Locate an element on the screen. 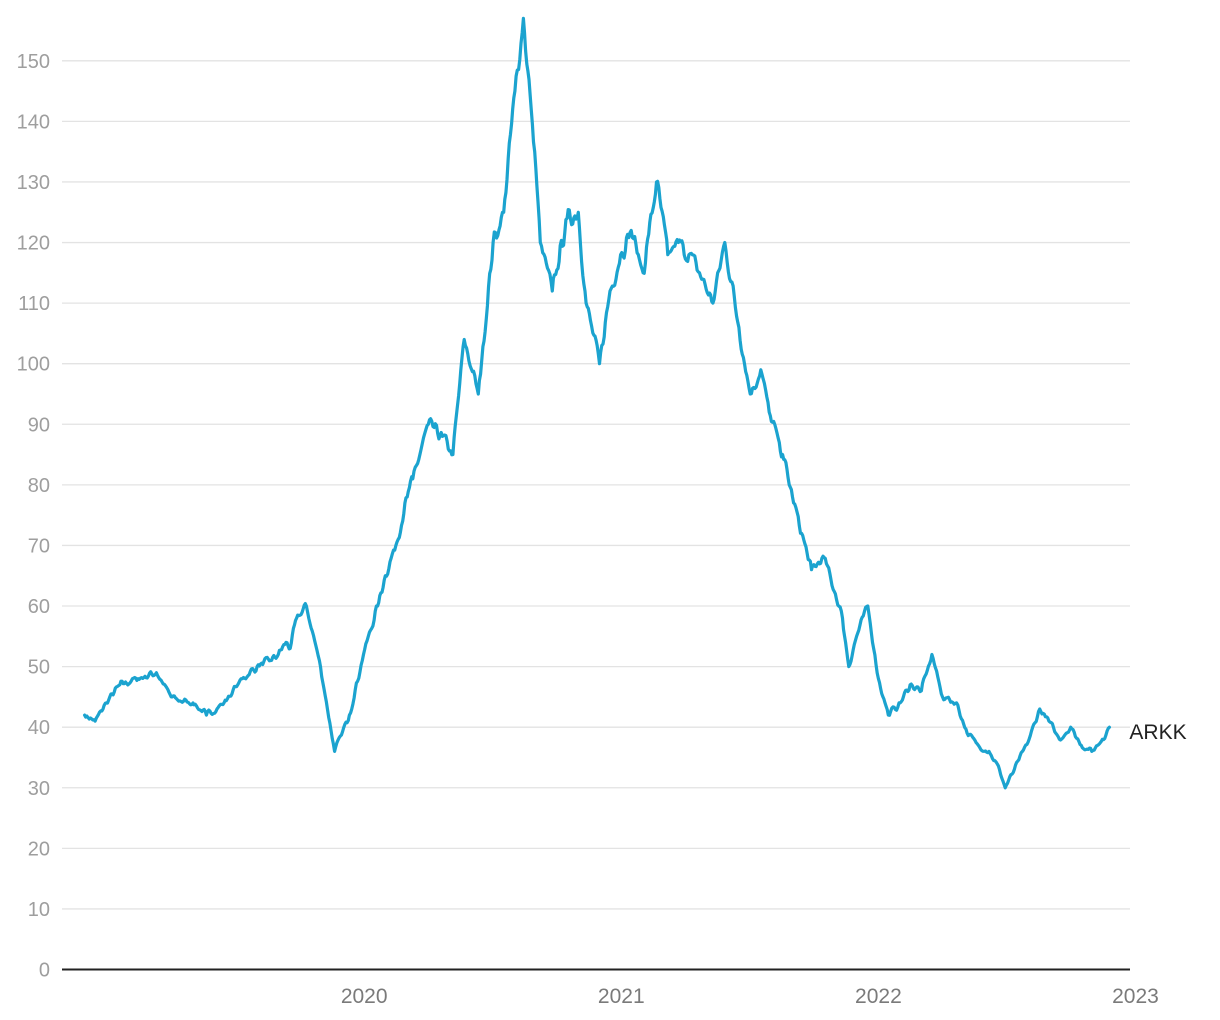 The image size is (1220, 1020). series-end-label: ARKK is located at coordinates (1157, 732).